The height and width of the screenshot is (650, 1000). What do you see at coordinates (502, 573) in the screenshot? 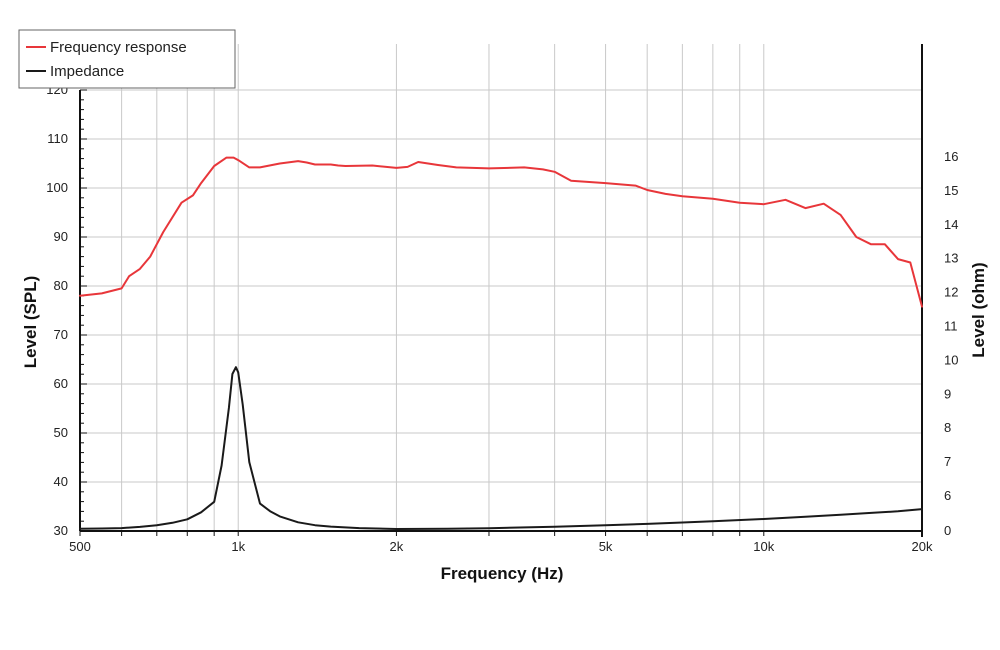
I see `x-axis-title: Frequency (Hz)` at bounding box center [502, 573].